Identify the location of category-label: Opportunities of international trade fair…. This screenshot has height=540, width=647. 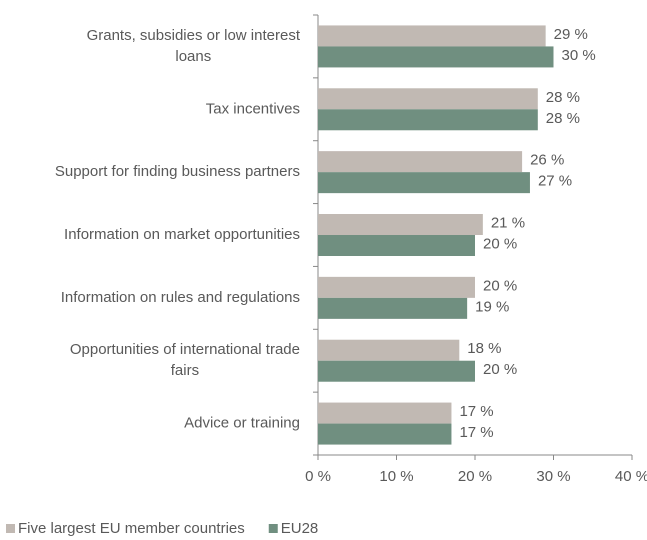
(185, 360).